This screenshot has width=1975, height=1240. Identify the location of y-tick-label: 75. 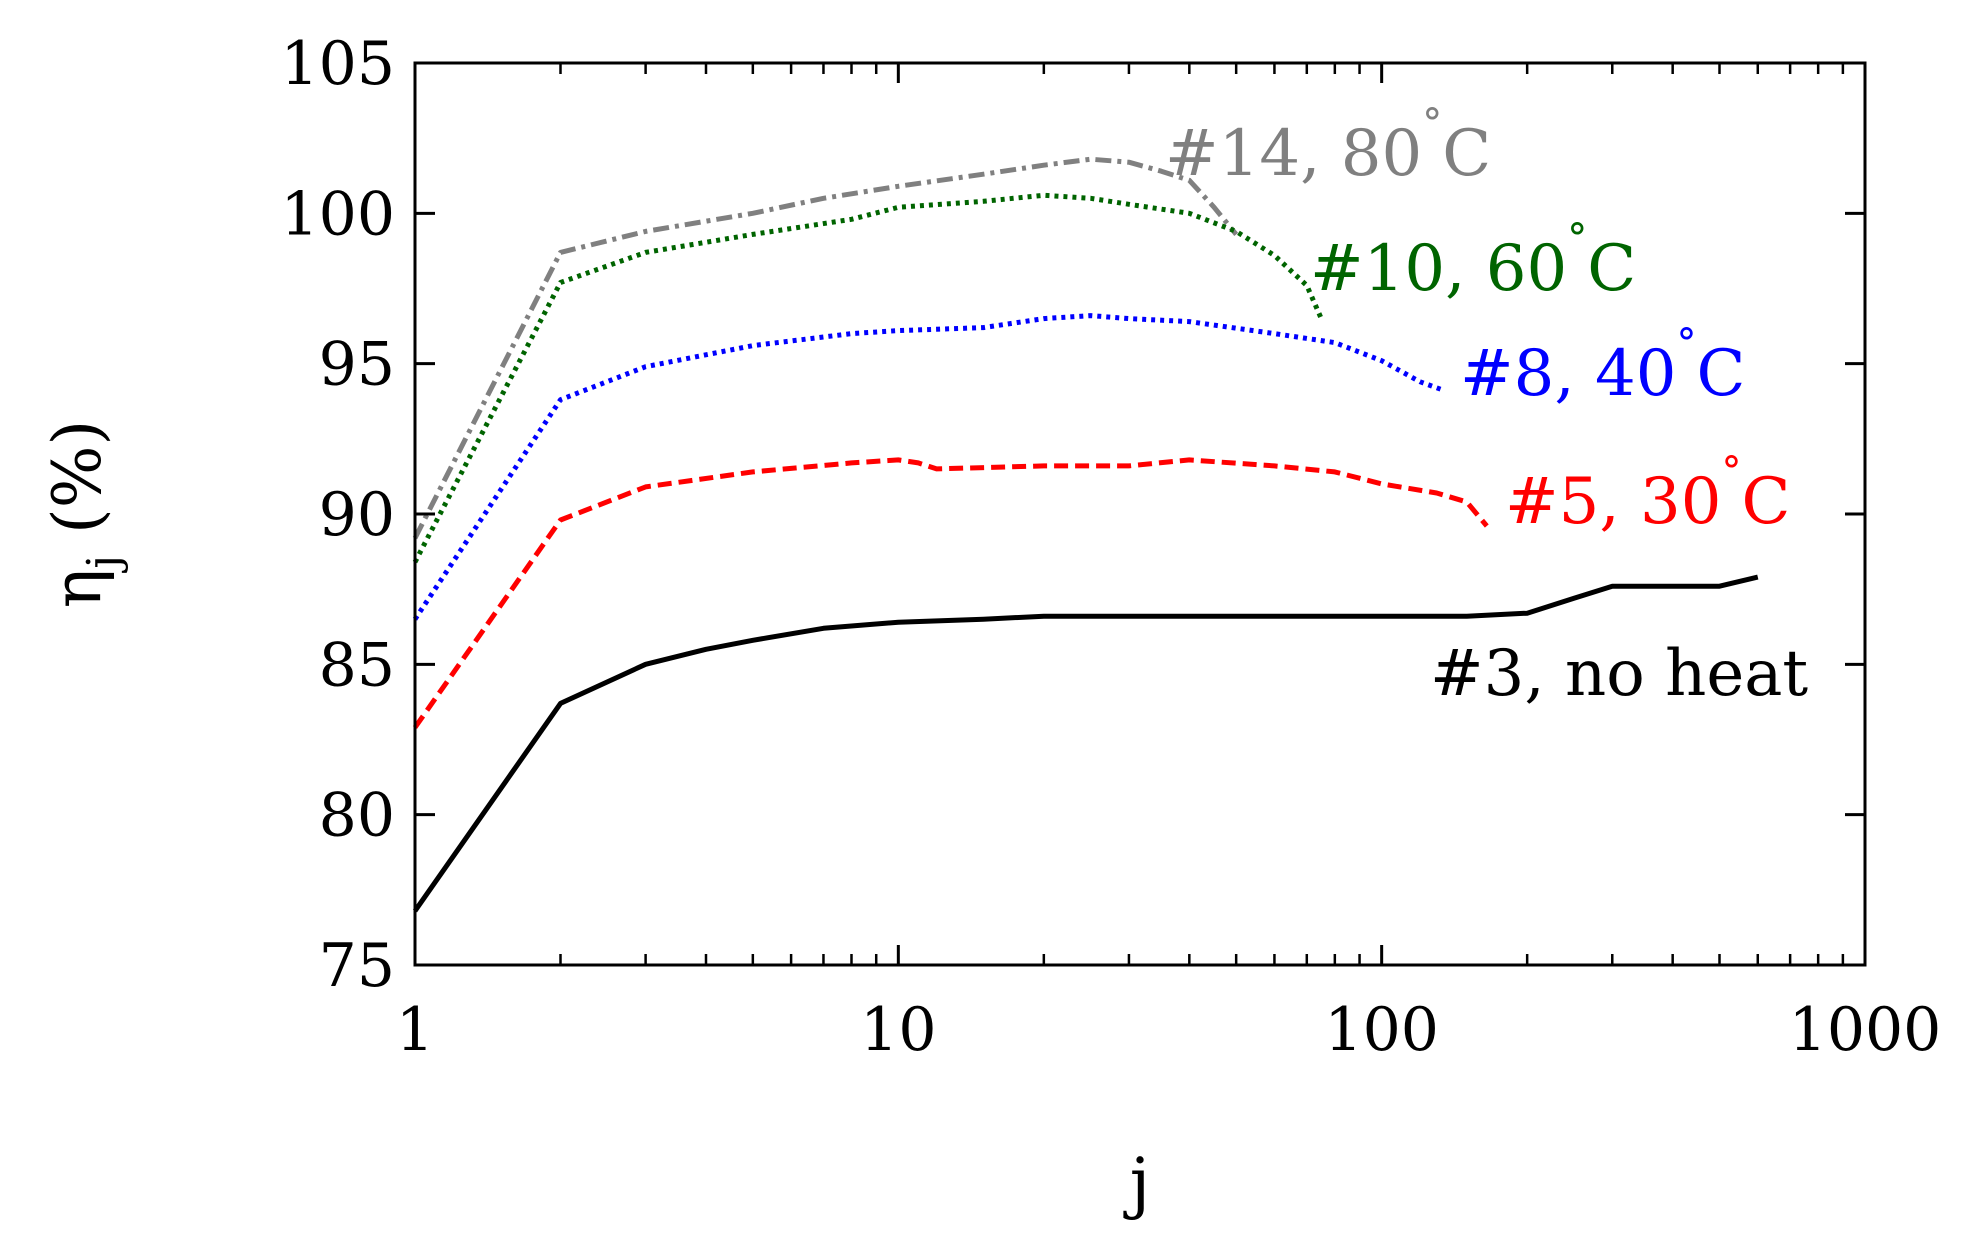
(357, 966).